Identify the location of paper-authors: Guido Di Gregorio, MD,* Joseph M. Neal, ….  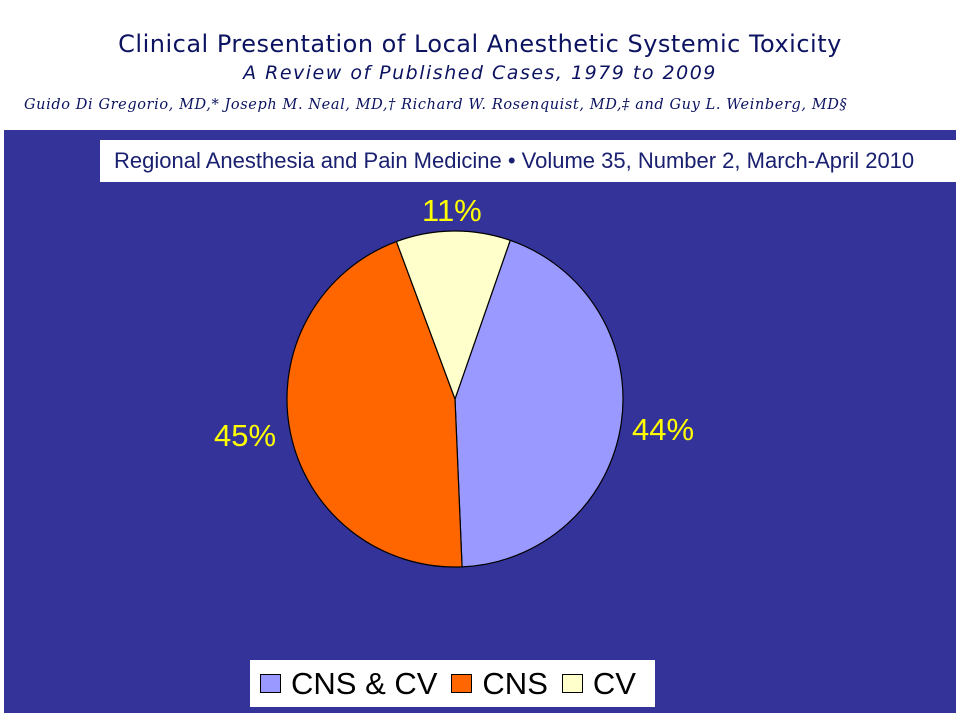
(436, 105).